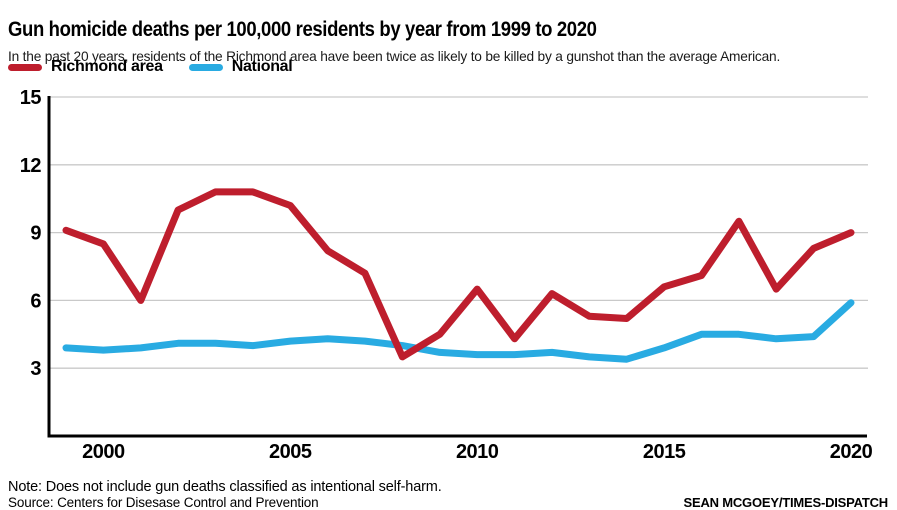 The width and height of the screenshot is (897, 510). I want to click on x-tick-label-2000: 2000, so click(103, 452).